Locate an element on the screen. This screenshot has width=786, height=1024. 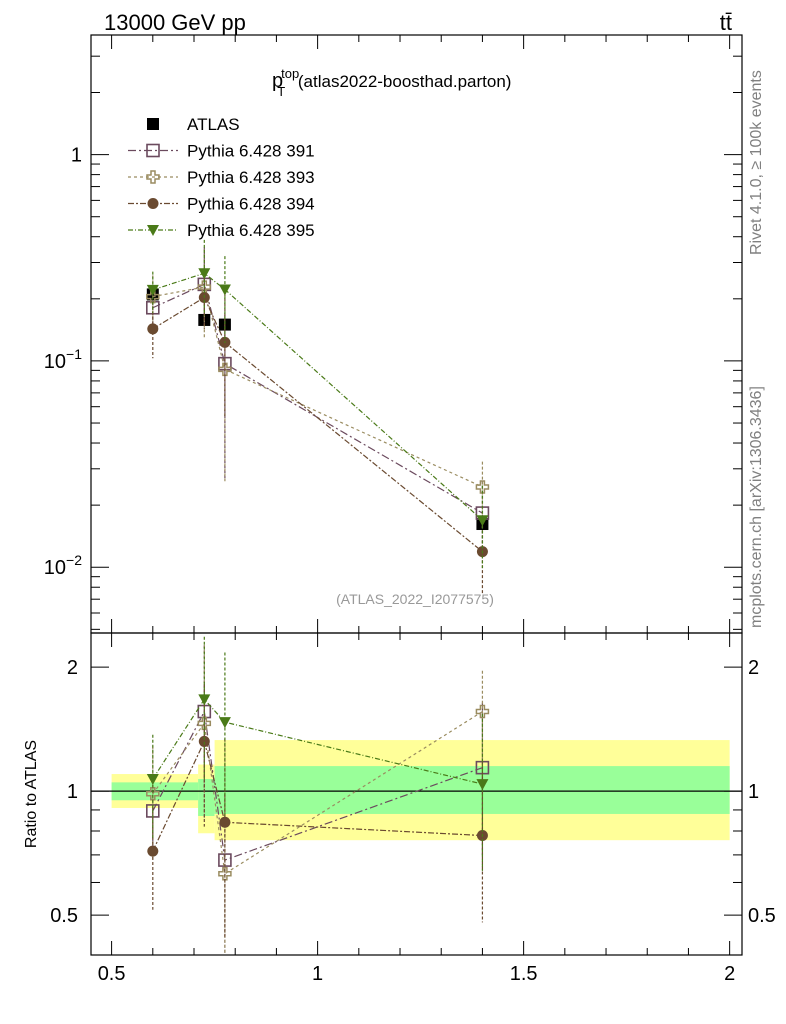
title-sub: T is located at coordinates (281, 91).